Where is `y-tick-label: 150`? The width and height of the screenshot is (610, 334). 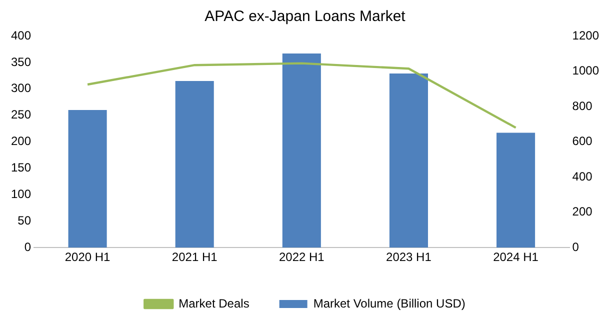
y-tick-label: 150 is located at coordinates (21, 167).